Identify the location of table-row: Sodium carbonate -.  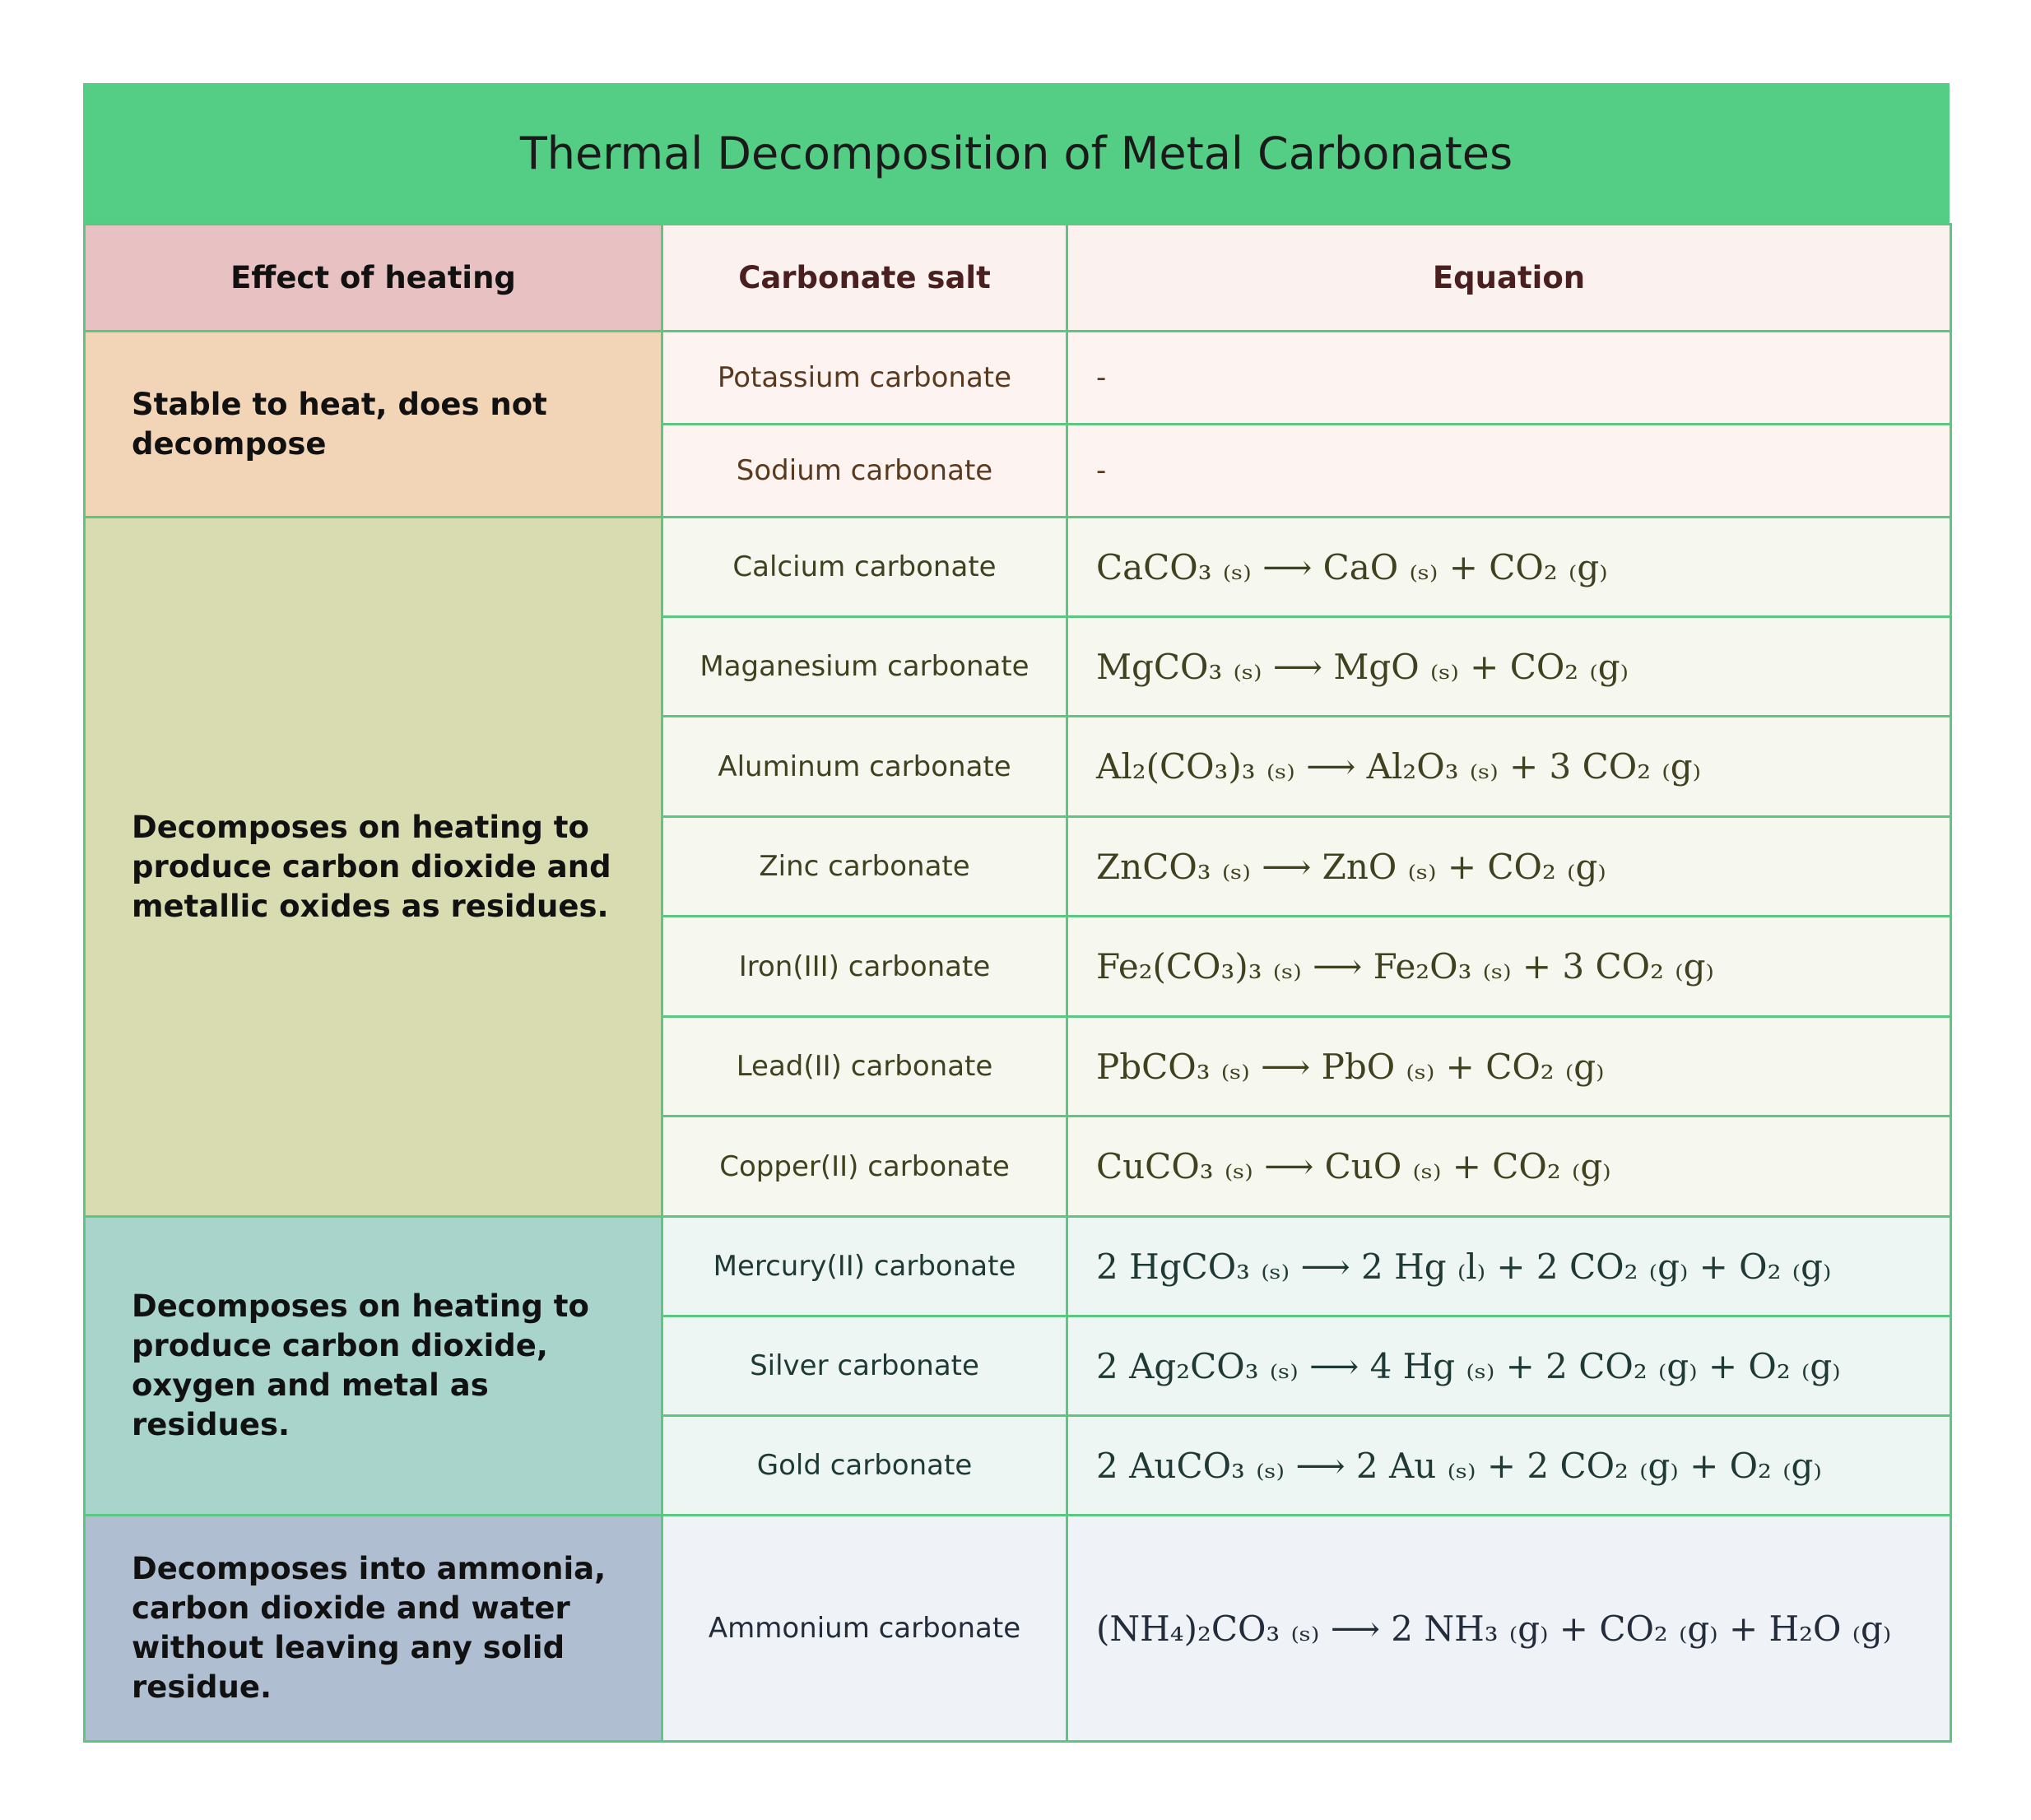
(1019, 470).